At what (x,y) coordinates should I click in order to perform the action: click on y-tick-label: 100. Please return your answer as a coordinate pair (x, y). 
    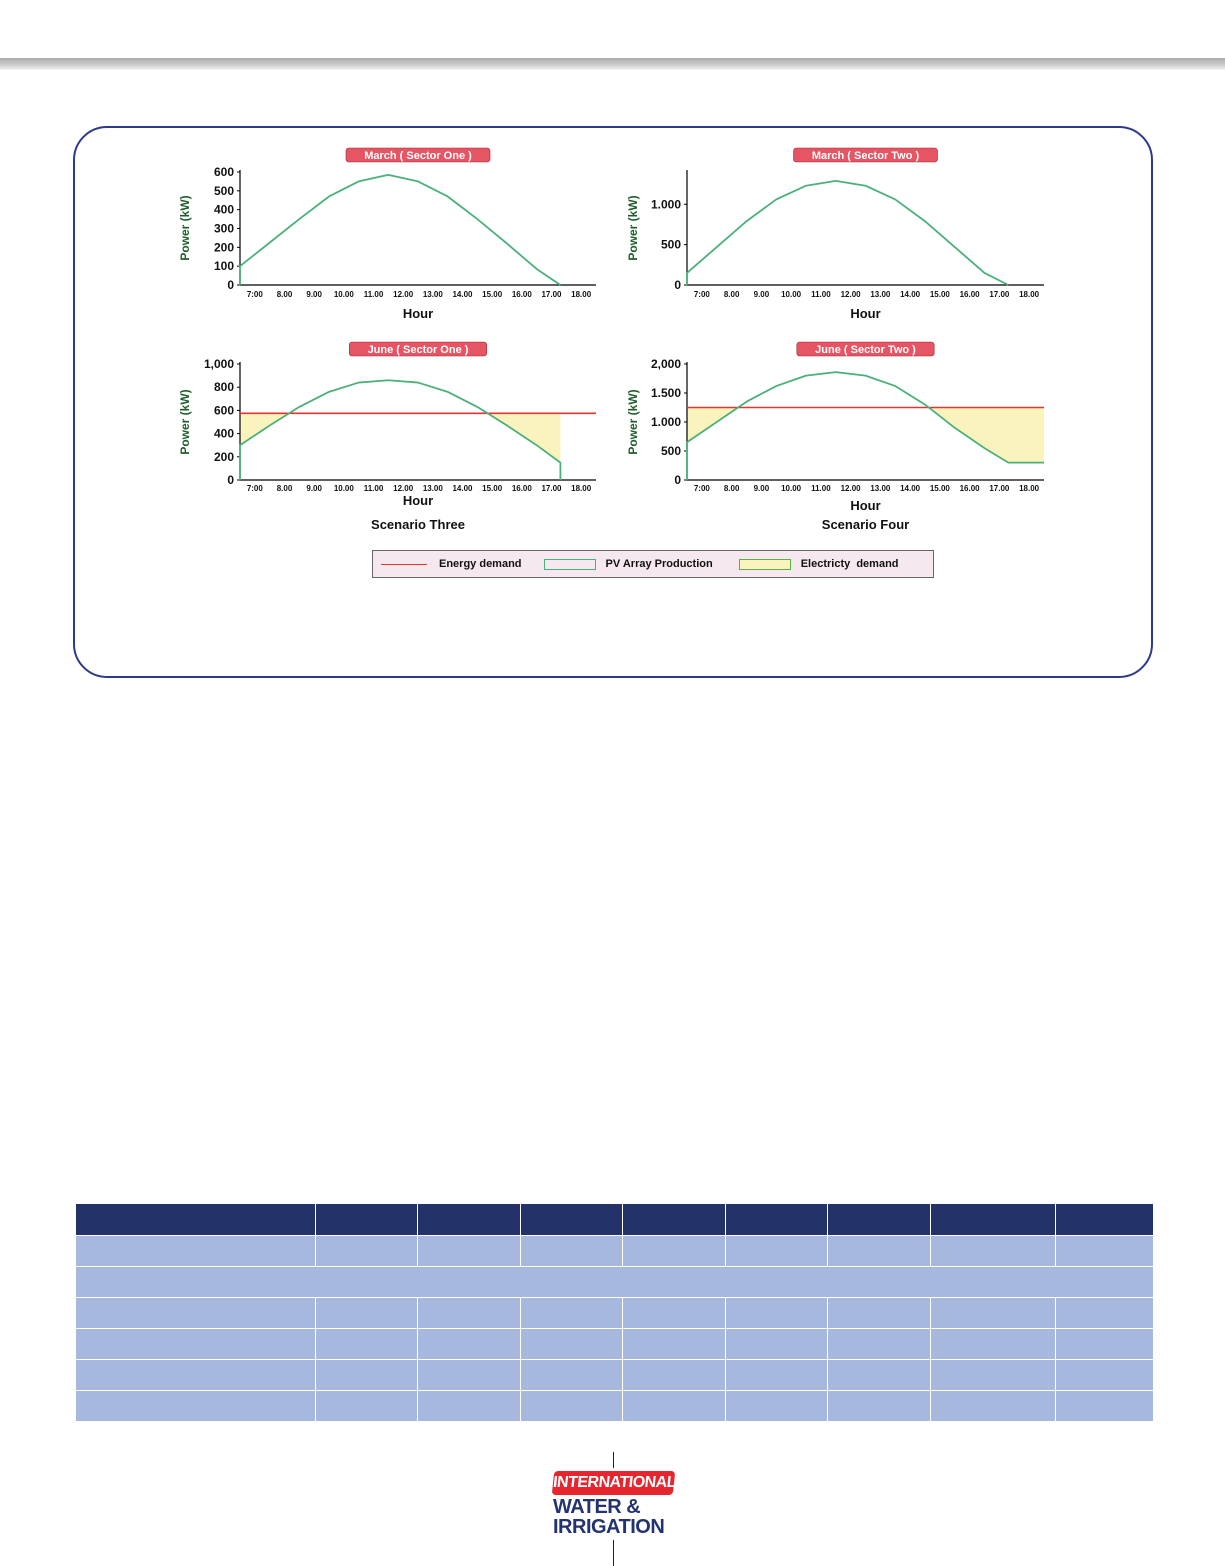
    Looking at the image, I should click on (224, 266).